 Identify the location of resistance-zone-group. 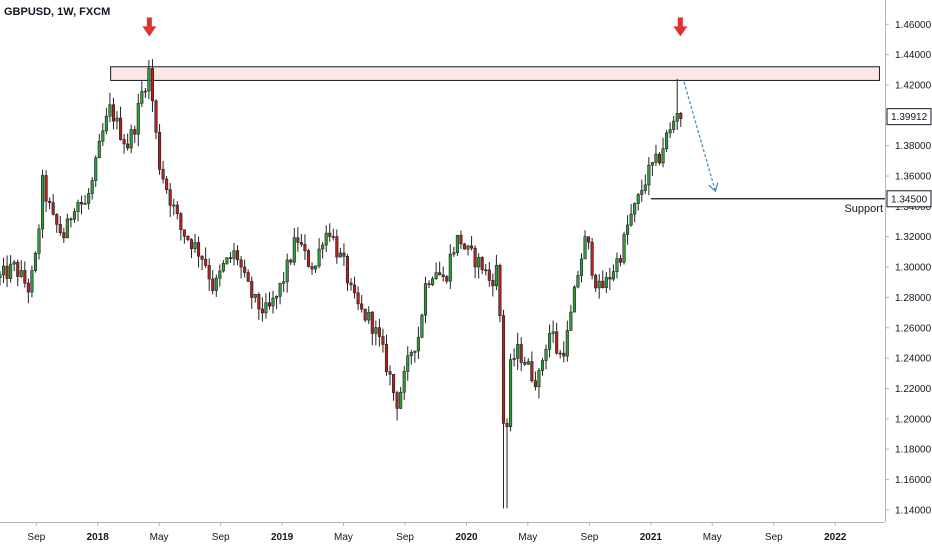
(495, 73).